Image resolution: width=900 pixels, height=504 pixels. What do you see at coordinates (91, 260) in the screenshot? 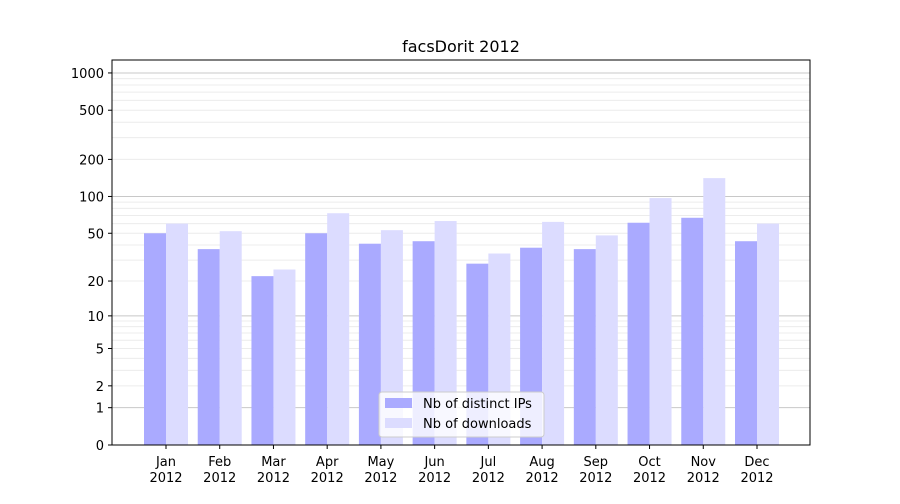
I see `y-axis: 0 1 2 5 10 20 50 100 200 500 1000` at bounding box center [91, 260].